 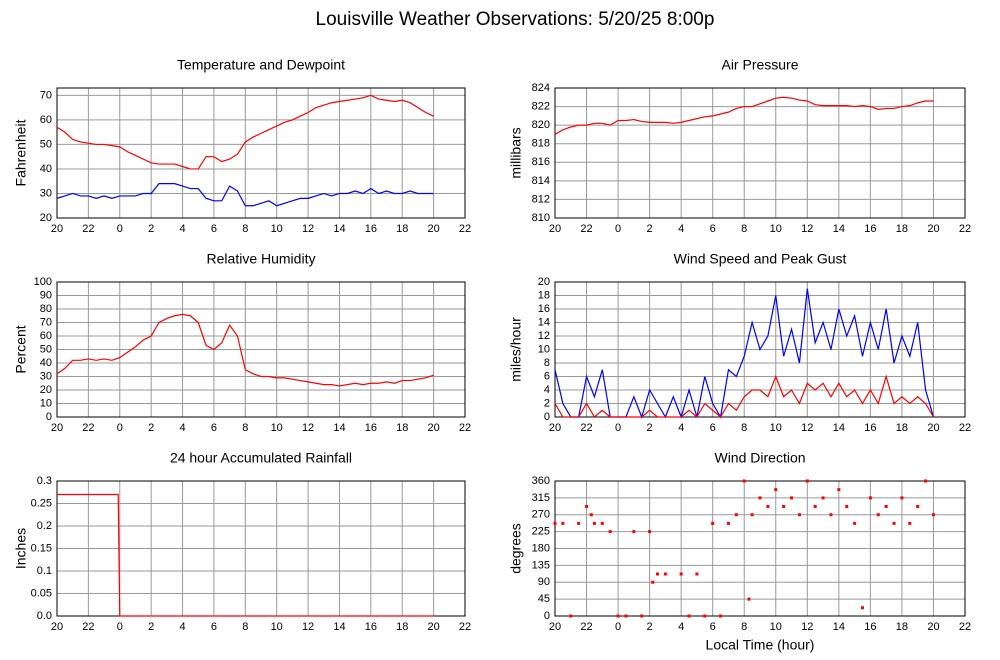 I want to click on y-tick-label: 180, so click(x=541, y=548).